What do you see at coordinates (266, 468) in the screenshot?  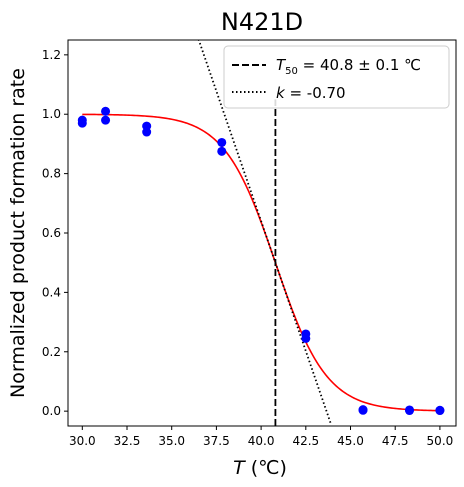 I see `x-axis-label-unit: (℃)` at bounding box center [266, 468].